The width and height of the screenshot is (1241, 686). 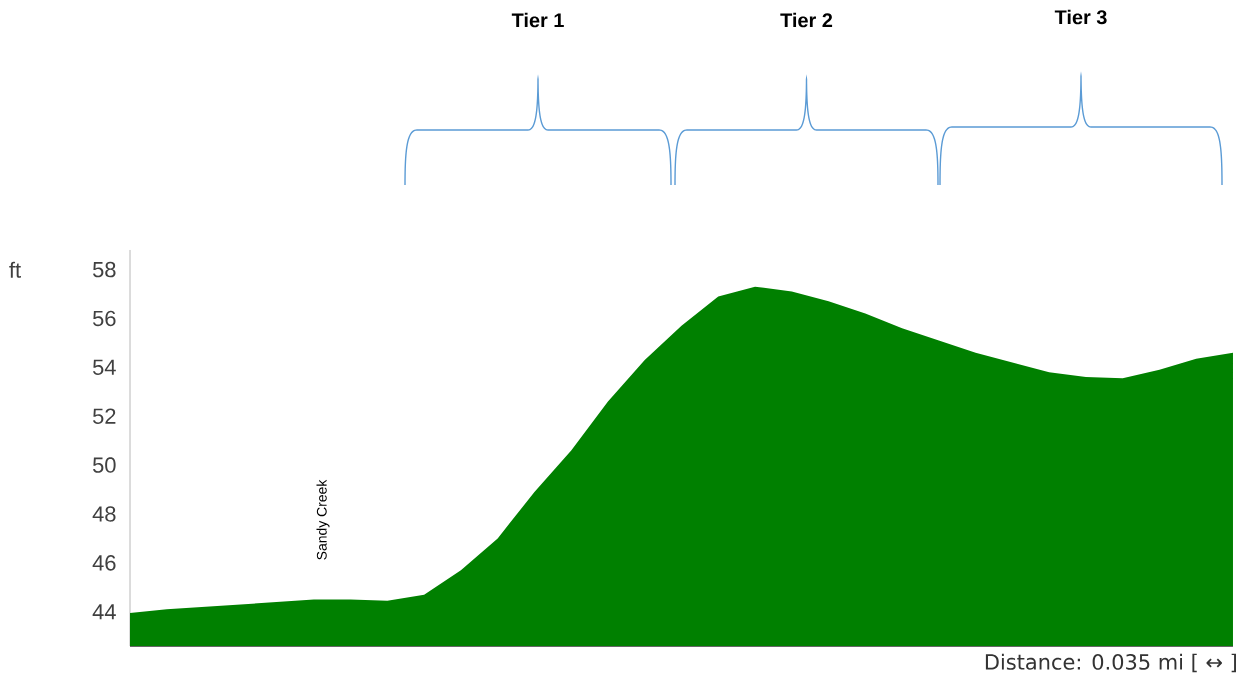 I want to click on text: Tier 2, so click(x=806, y=20).